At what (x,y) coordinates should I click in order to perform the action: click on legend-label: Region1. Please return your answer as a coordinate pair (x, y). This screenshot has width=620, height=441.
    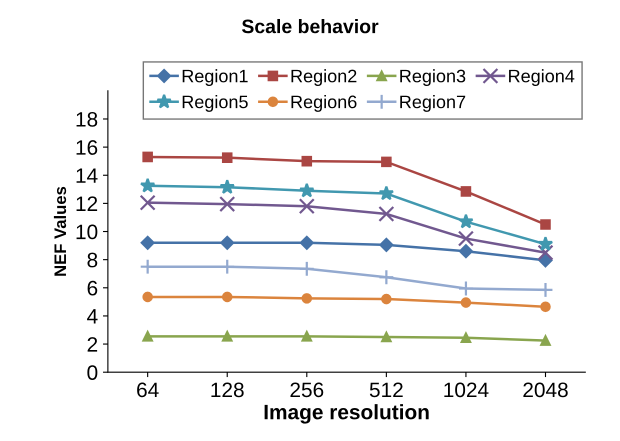
    Looking at the image, I should click on (215, 77).